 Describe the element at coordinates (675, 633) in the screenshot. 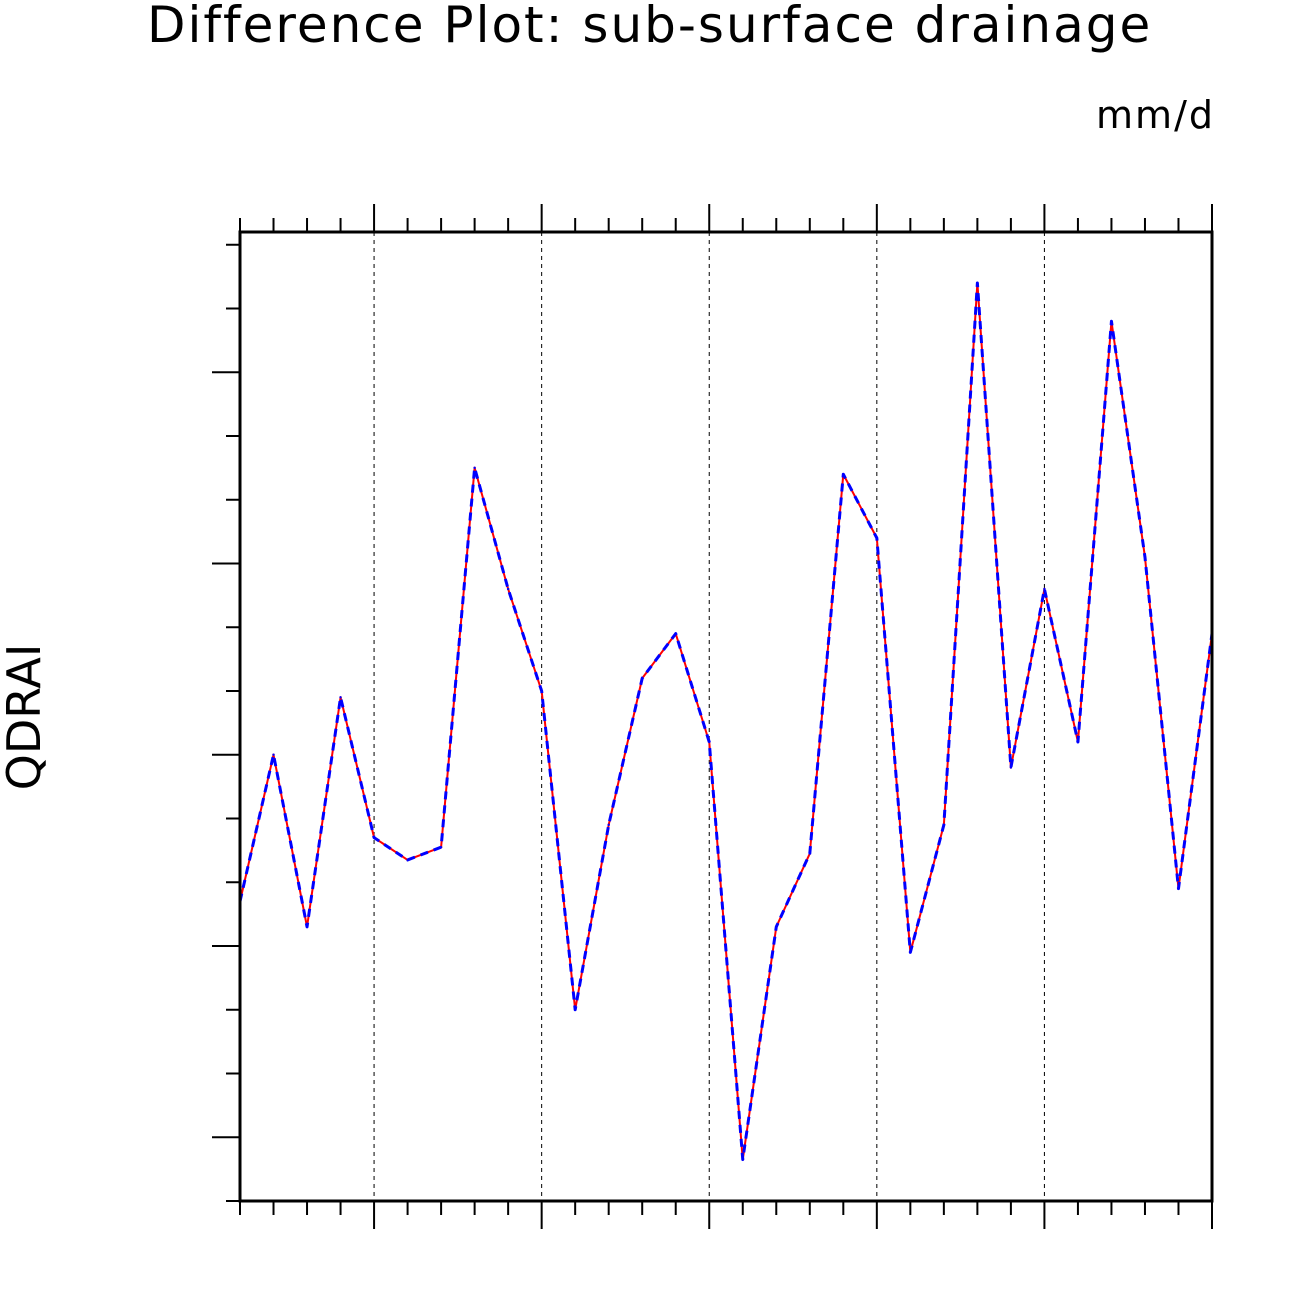

I see `data-point-1-2054` at that location.